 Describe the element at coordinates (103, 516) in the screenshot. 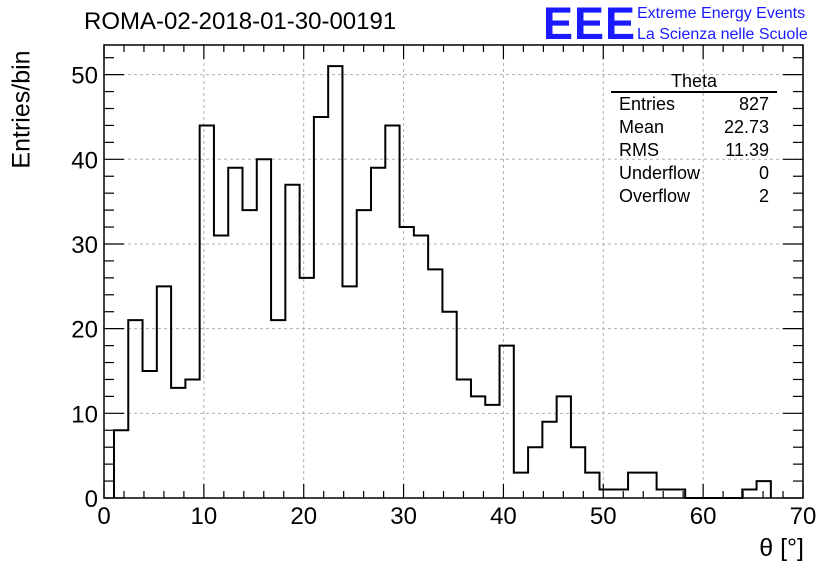

I see `x-tick-label: 0` at that location.